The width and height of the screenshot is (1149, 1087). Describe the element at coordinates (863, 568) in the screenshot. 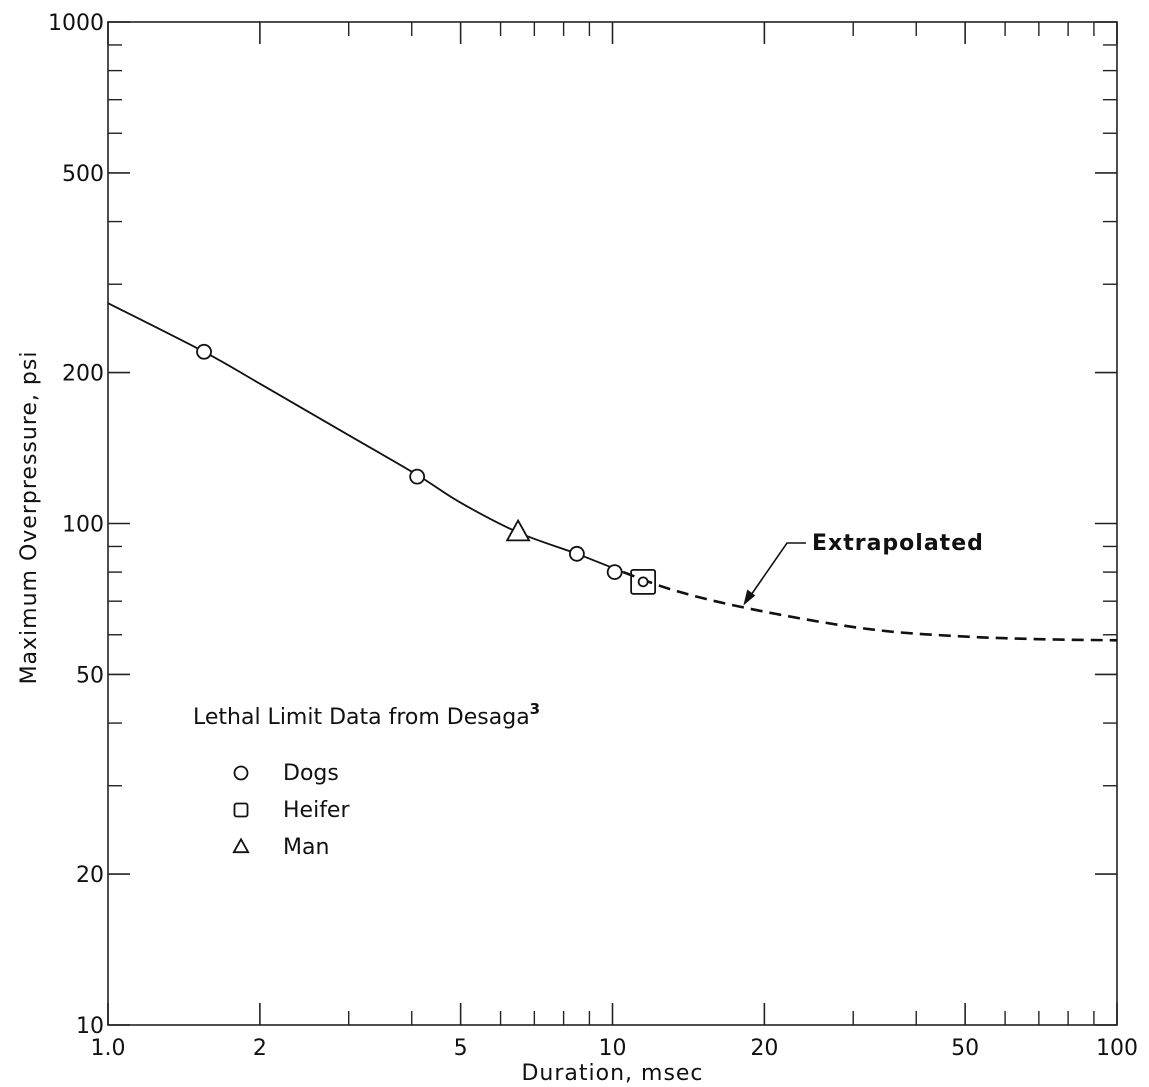

I see `extrapolated-annotation: Extrapolated` at that location.